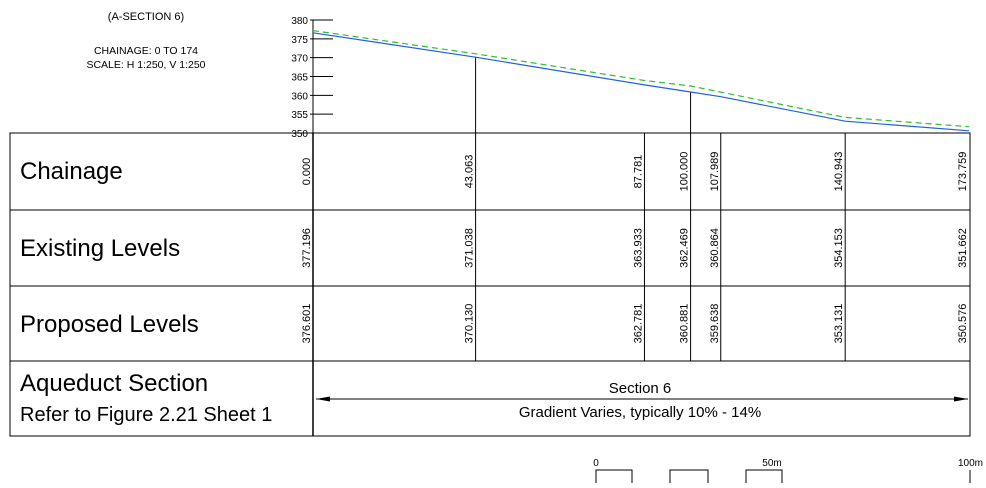  What do you see at coordinates (640, 412) in the screenshot?
I see `gradient-note: Gradient Varies, typically 10% - 14%` at bounding box center [640, 412].